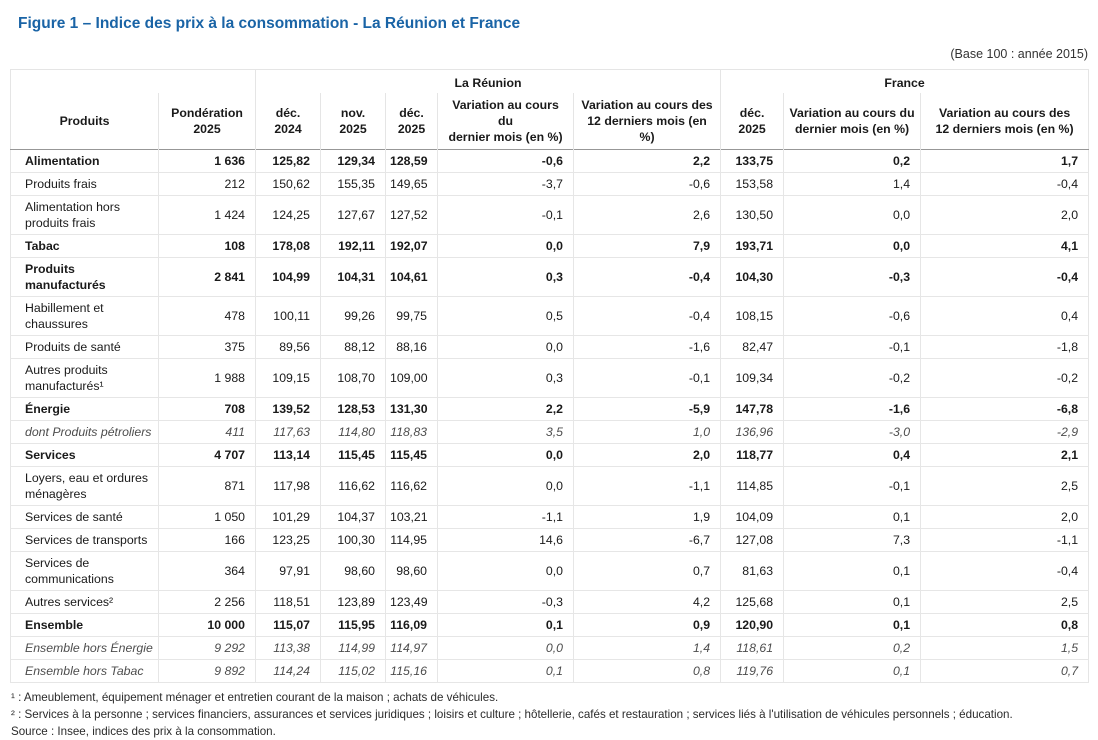  Describe the element at coordinates (73, 215) in the screenshot. I see `product-label: Alimentation hors produits frais` at that location.